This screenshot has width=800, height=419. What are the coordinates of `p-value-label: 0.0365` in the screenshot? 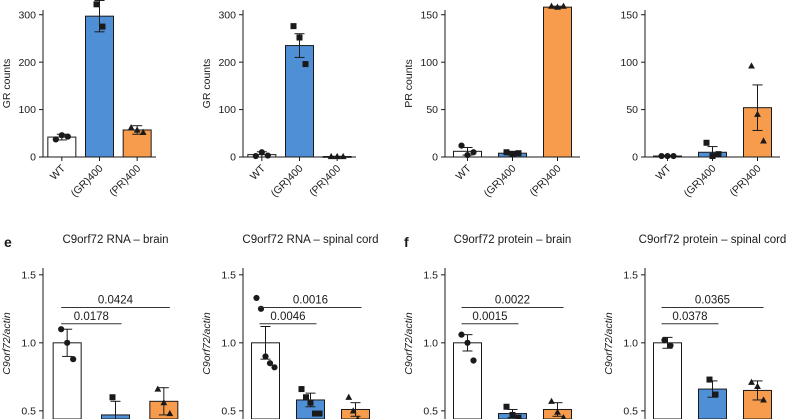 It's located at (712, 300).